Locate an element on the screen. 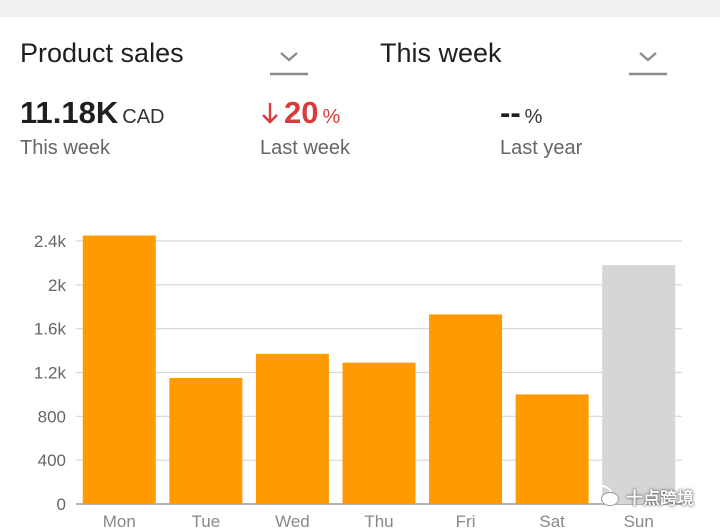  stat-total-value-row: 11.18K CAD is located at coordinates (92, 113).